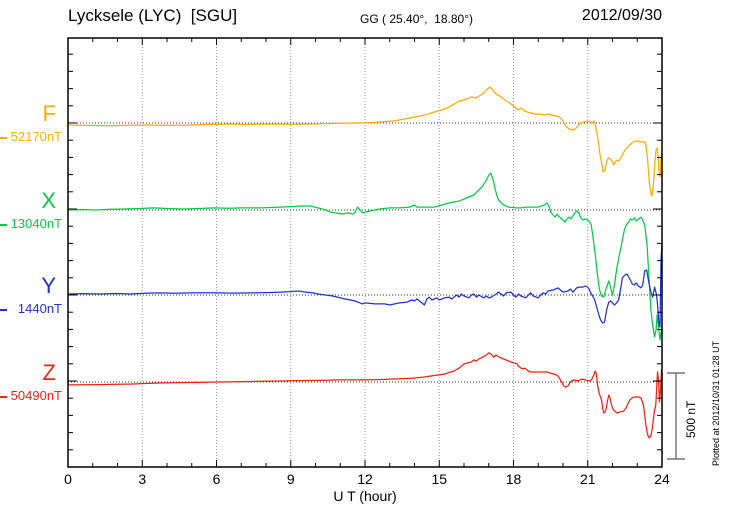  Describe the element at coordinates (48, 200) in the screenshot. I see `component-letter-X: X` at that location.